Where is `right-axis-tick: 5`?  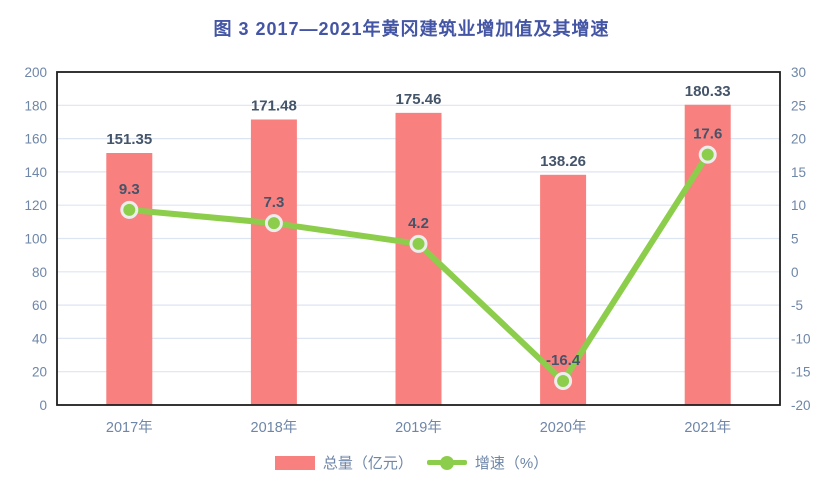
right-axis-tick: 5 is located at coordinates (795, 239).